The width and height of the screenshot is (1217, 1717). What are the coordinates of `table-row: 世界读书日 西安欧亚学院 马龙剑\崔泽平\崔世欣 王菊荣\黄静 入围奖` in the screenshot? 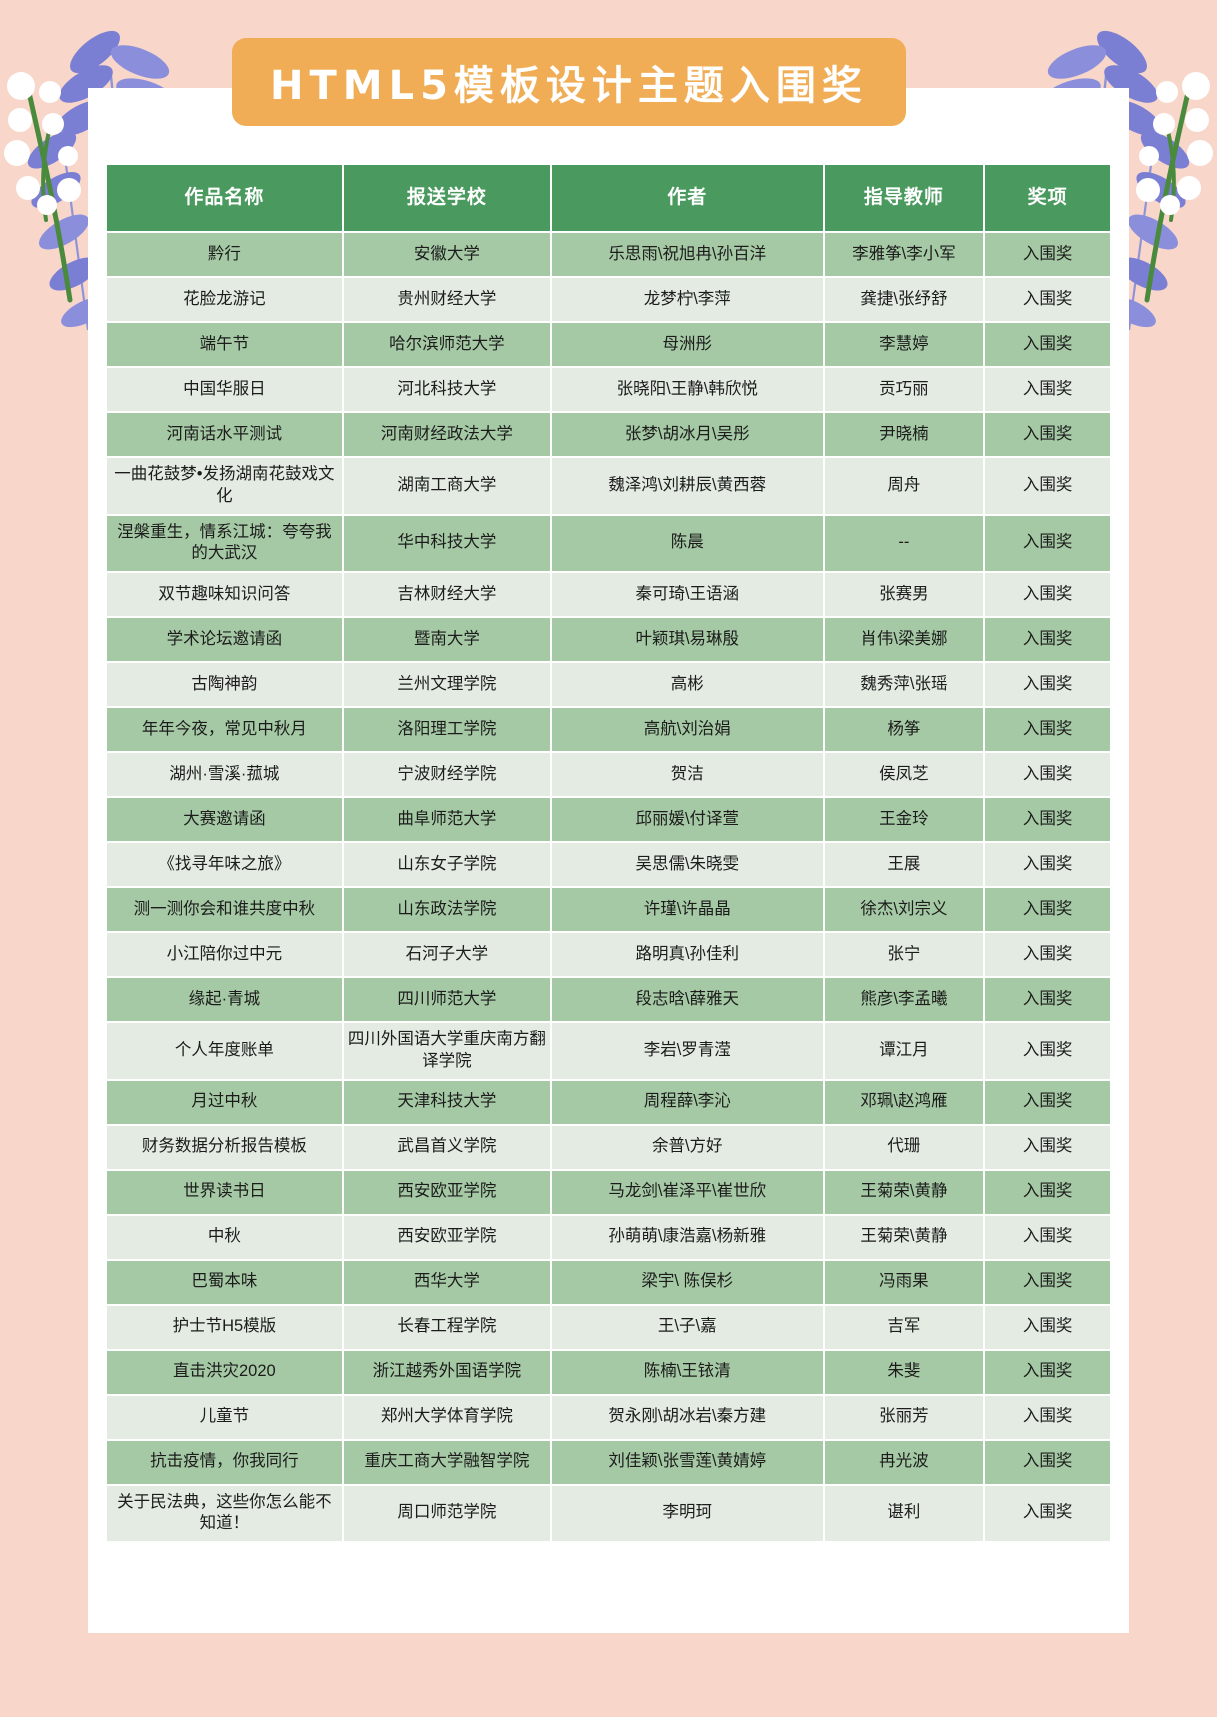 It's located at (608, 1193).